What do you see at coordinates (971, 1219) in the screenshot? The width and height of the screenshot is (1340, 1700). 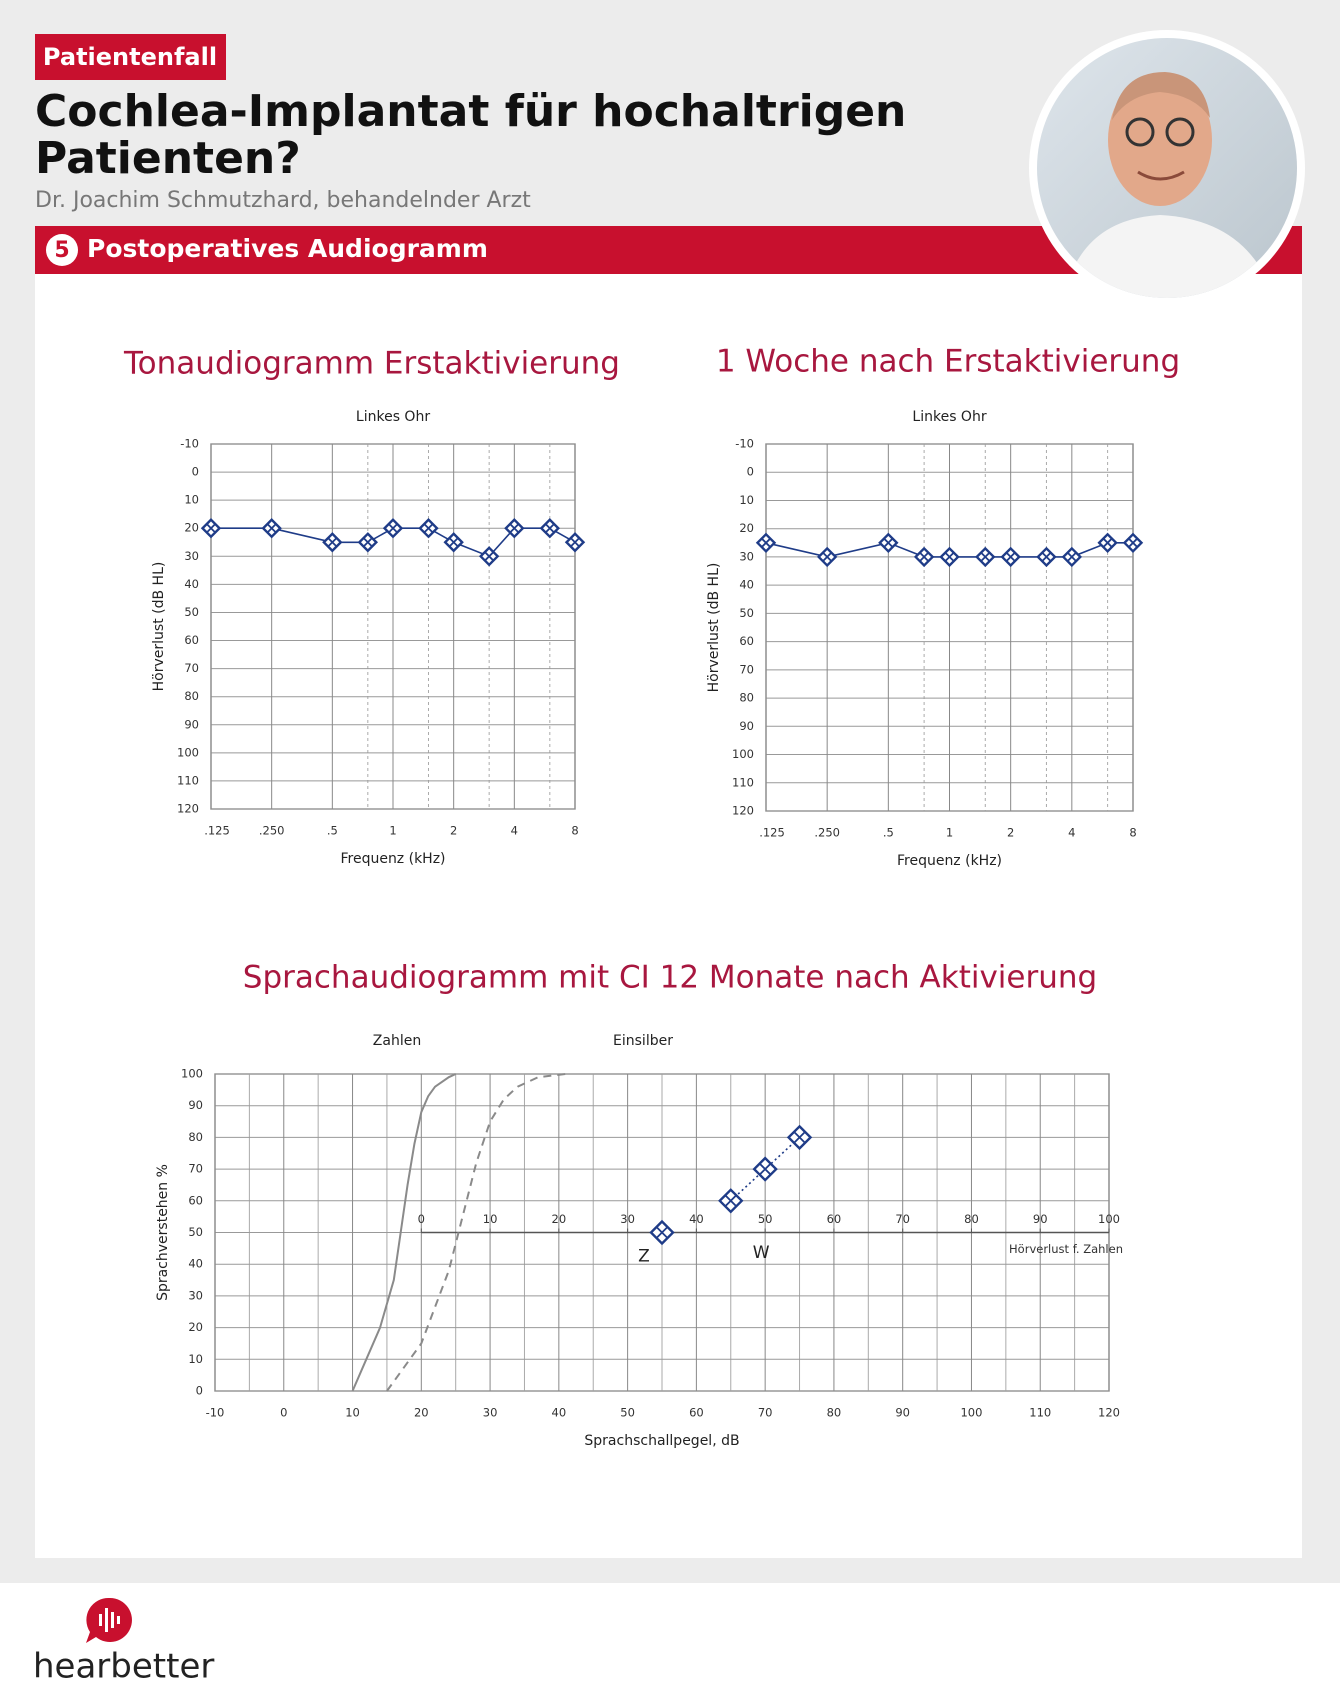 I see `secondary-tick-label: 80` at bounding box center [971, 1219].